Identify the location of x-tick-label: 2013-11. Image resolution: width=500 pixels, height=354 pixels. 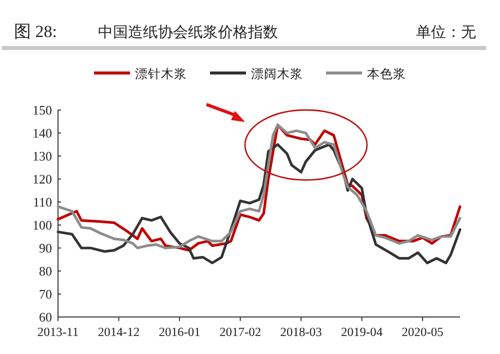
(58, 332).